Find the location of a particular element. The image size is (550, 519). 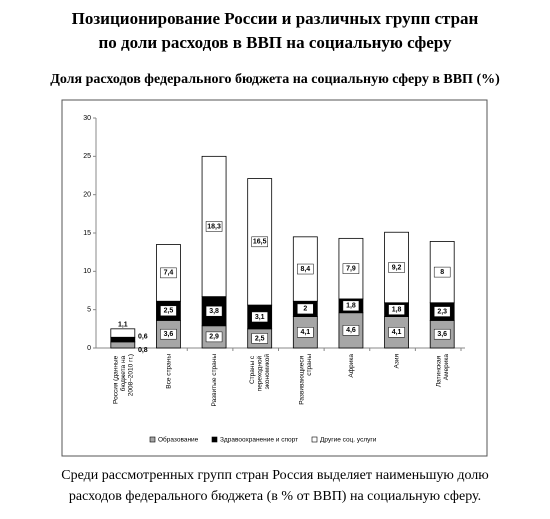

value-label: 8,4 is located at coordinates (305, 269).